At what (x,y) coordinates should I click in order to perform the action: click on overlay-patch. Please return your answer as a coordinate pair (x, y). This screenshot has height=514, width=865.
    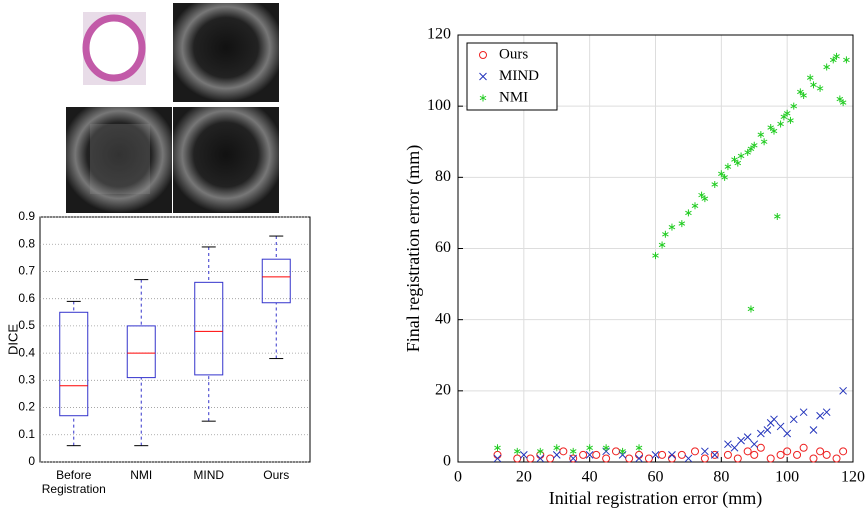
    Looking at the image, I should click on (120, 159).